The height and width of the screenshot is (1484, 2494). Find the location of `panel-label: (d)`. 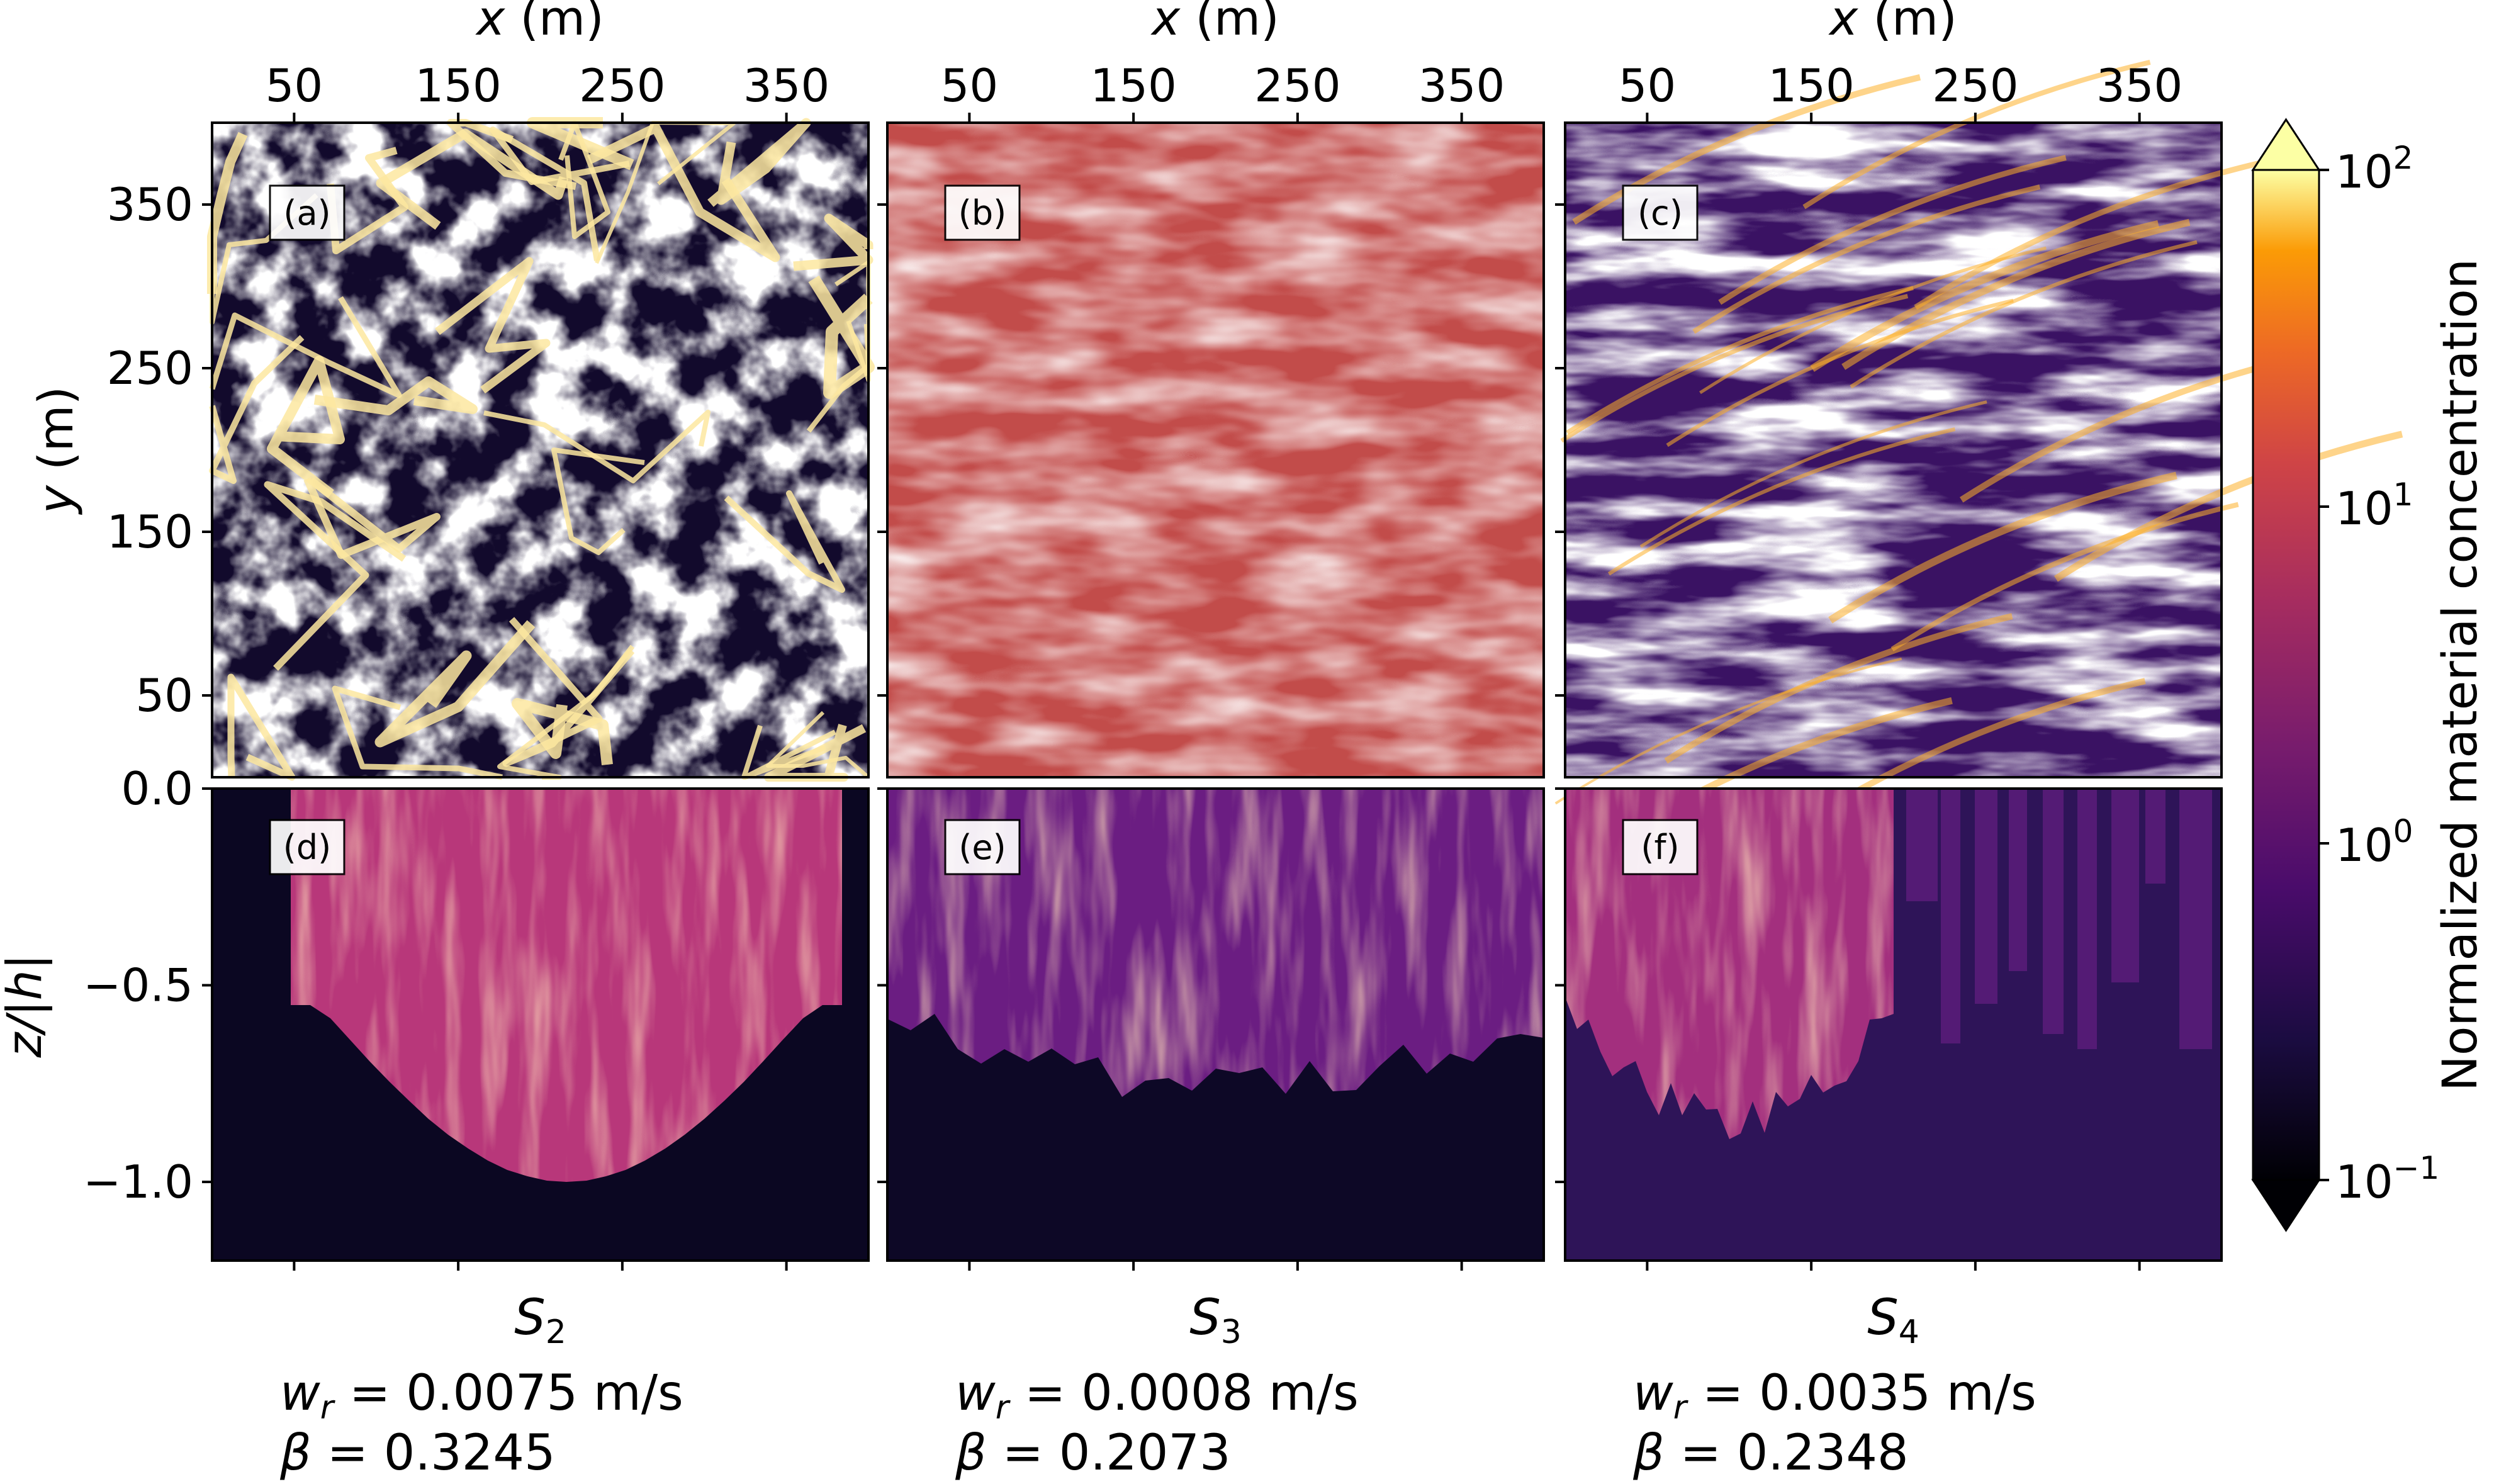

panel-label: (d) is located at coordinates (307, 847).